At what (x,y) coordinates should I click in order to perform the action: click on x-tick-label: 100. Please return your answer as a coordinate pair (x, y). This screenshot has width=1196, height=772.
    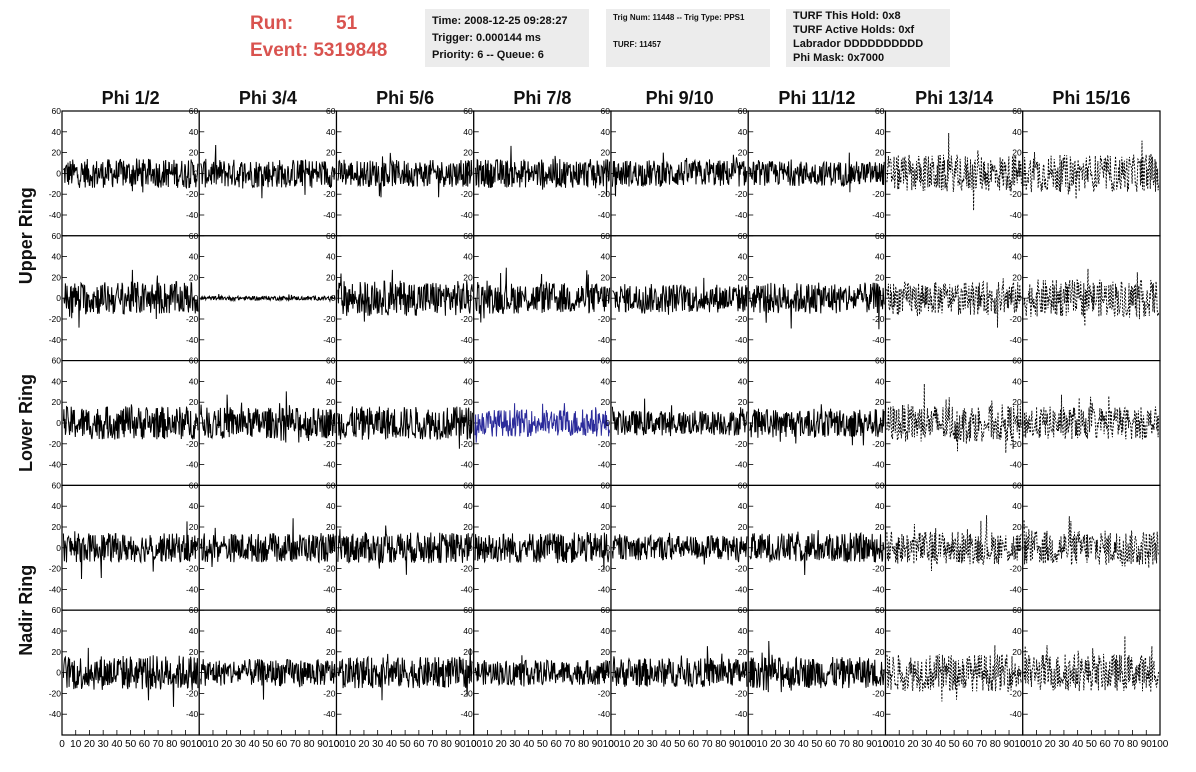
    Looking at the image, I should click on (473, 744).